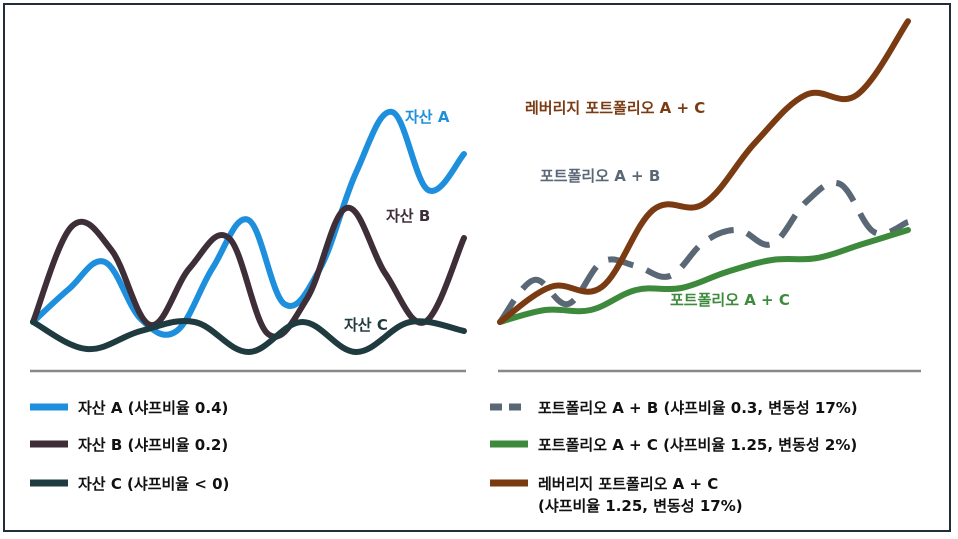 This screenshot has width=958, height=539. What do you see at coordinates (153, 484) in the screenshot?
I see `legend-text-asset-c: 자산 C (샤프비율 < 0)` at bounding box center [153, 484].